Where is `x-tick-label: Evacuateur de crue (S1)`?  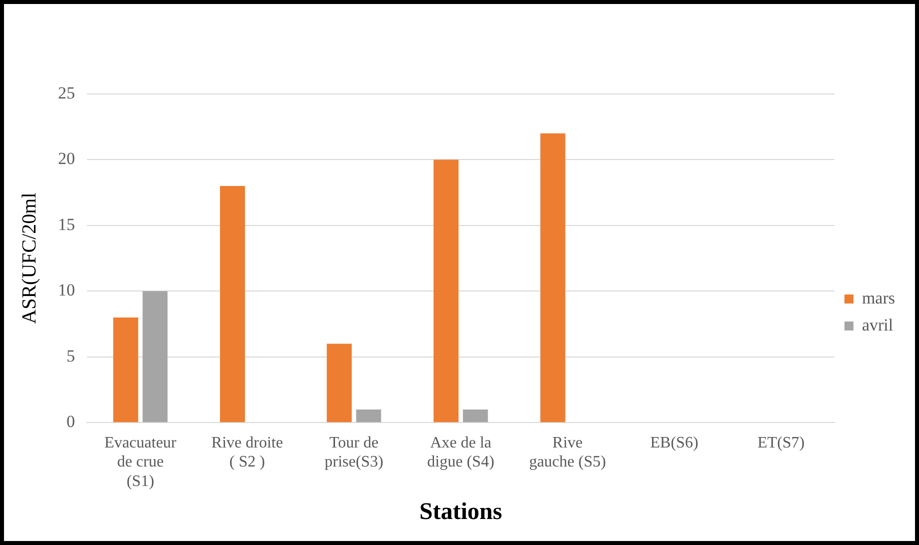 x-tick-label: Evacuateur de crue (S1) is located at coordinates (141, 462).